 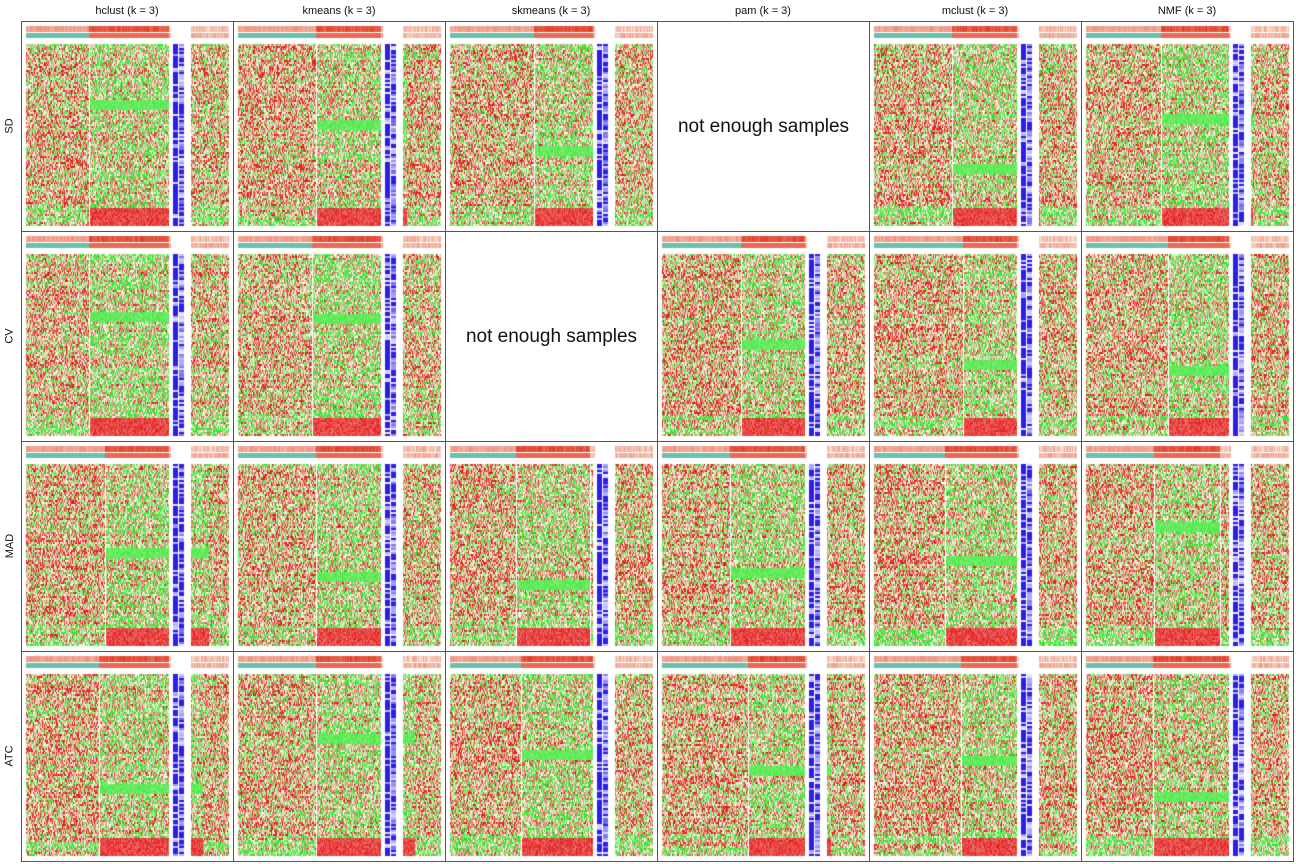 I want to click on row-label-mad: MAD, so click(x=10, y=546).